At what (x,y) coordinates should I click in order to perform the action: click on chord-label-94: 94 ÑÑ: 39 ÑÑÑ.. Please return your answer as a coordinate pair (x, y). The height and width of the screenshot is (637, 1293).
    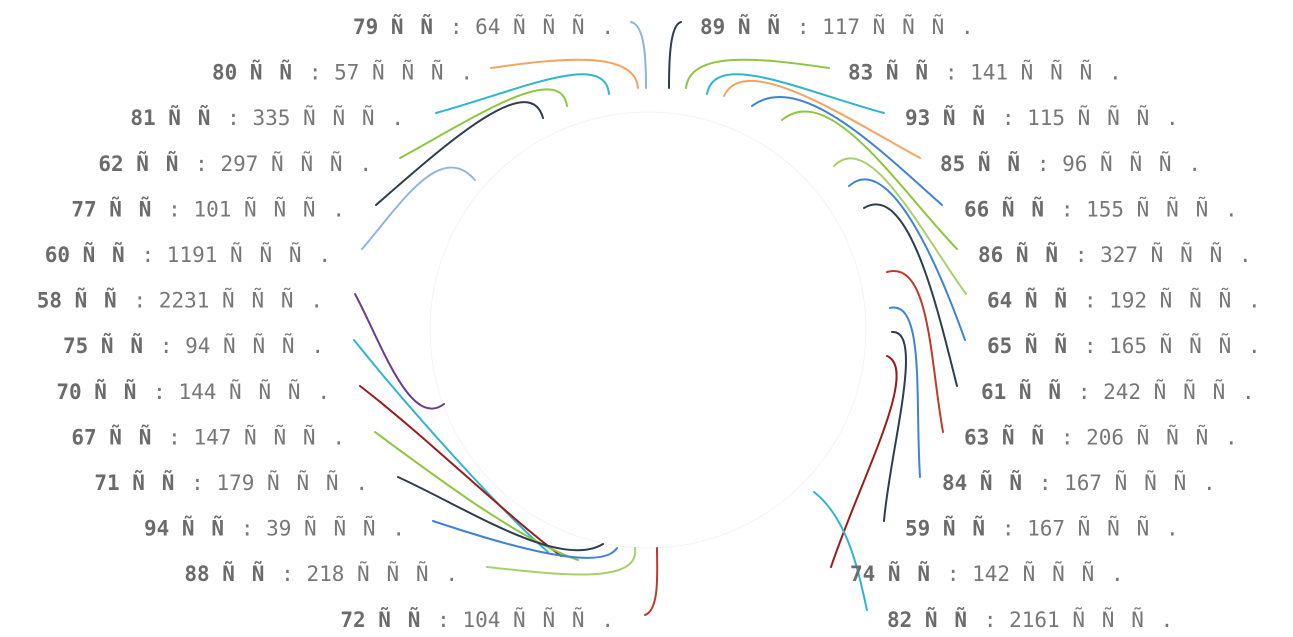
    Looking at the image, I should click on (274, 528).